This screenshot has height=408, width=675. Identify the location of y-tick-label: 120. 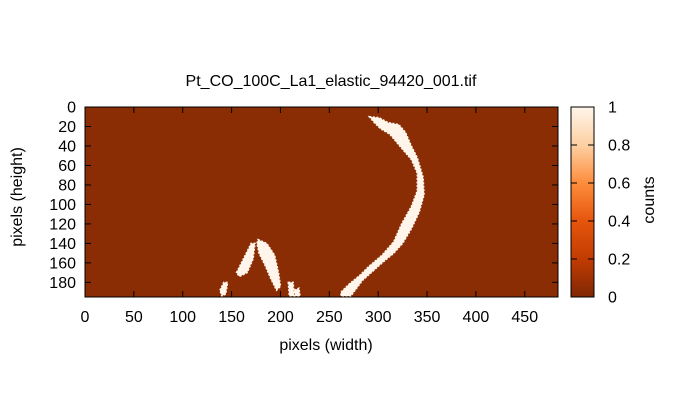
(62, 224).